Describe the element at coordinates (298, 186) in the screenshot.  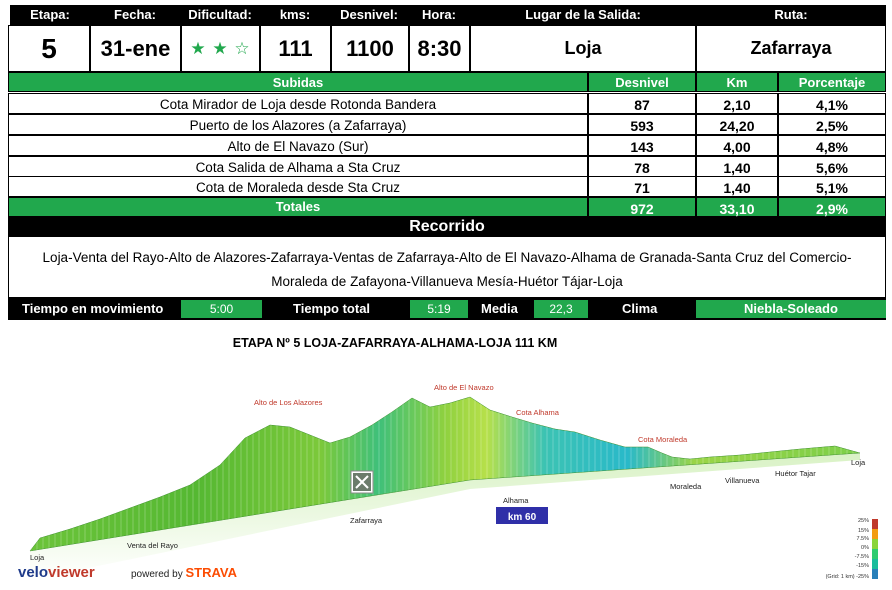
I see `climb-name: Cota de Moraleda desde Sta Cruz` at that location.